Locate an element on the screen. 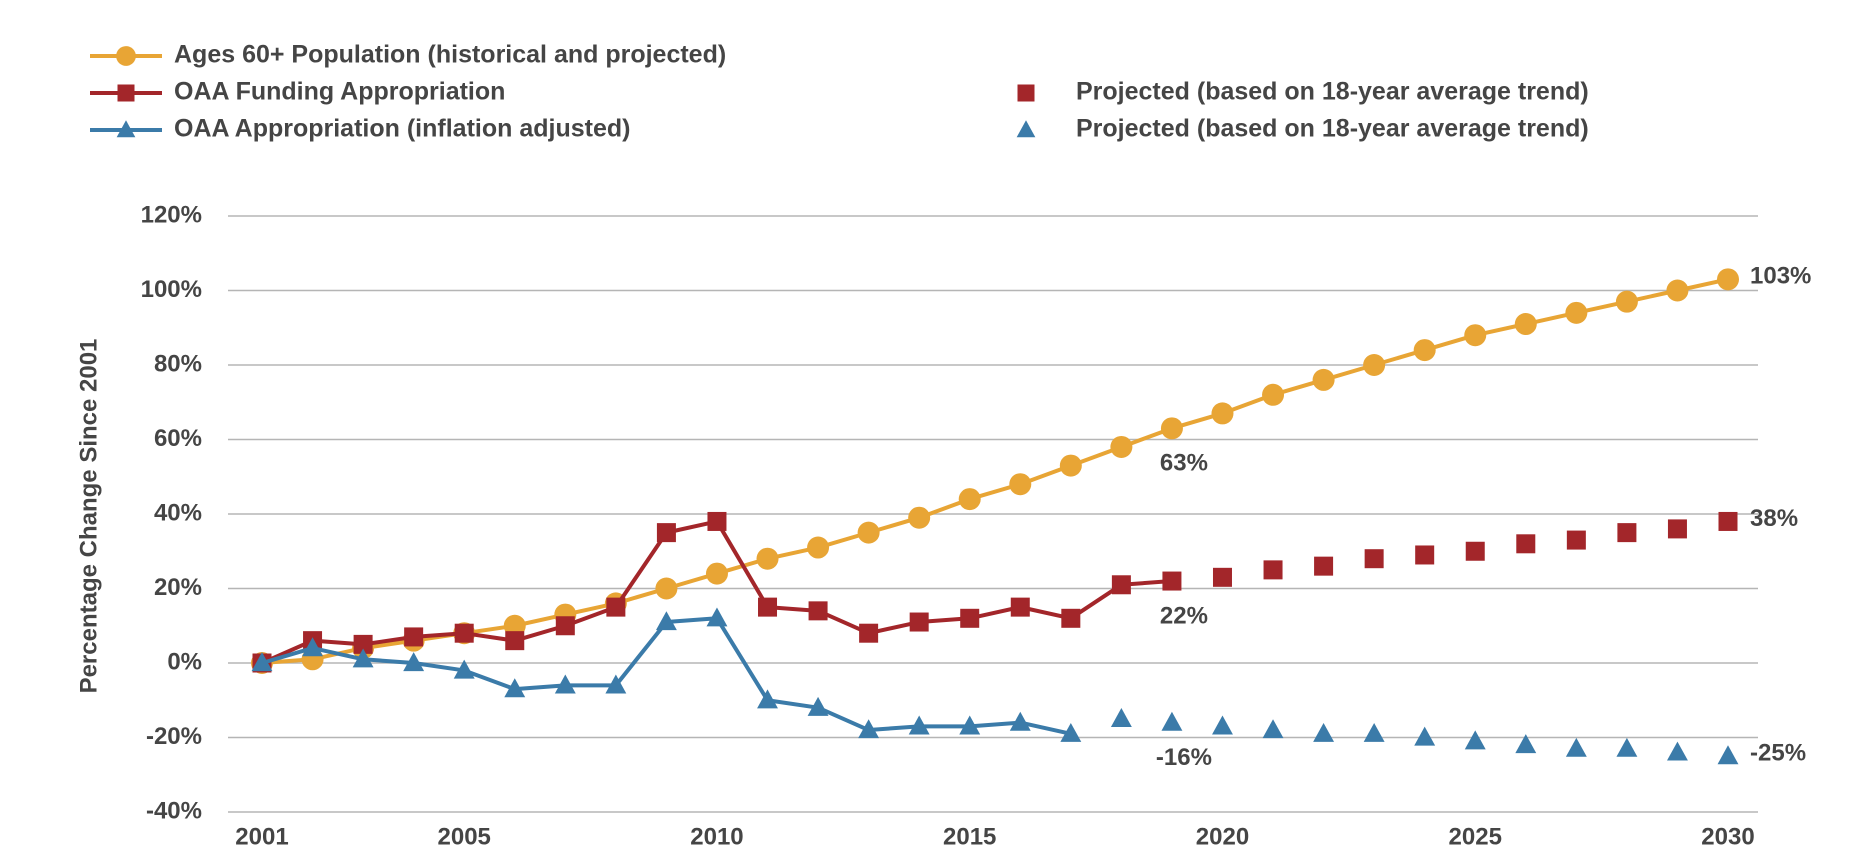 Image resolution: width=1854 pixels, height=855 pixels. x-tick-label: 2020 is located at coordinates (1222, 836).